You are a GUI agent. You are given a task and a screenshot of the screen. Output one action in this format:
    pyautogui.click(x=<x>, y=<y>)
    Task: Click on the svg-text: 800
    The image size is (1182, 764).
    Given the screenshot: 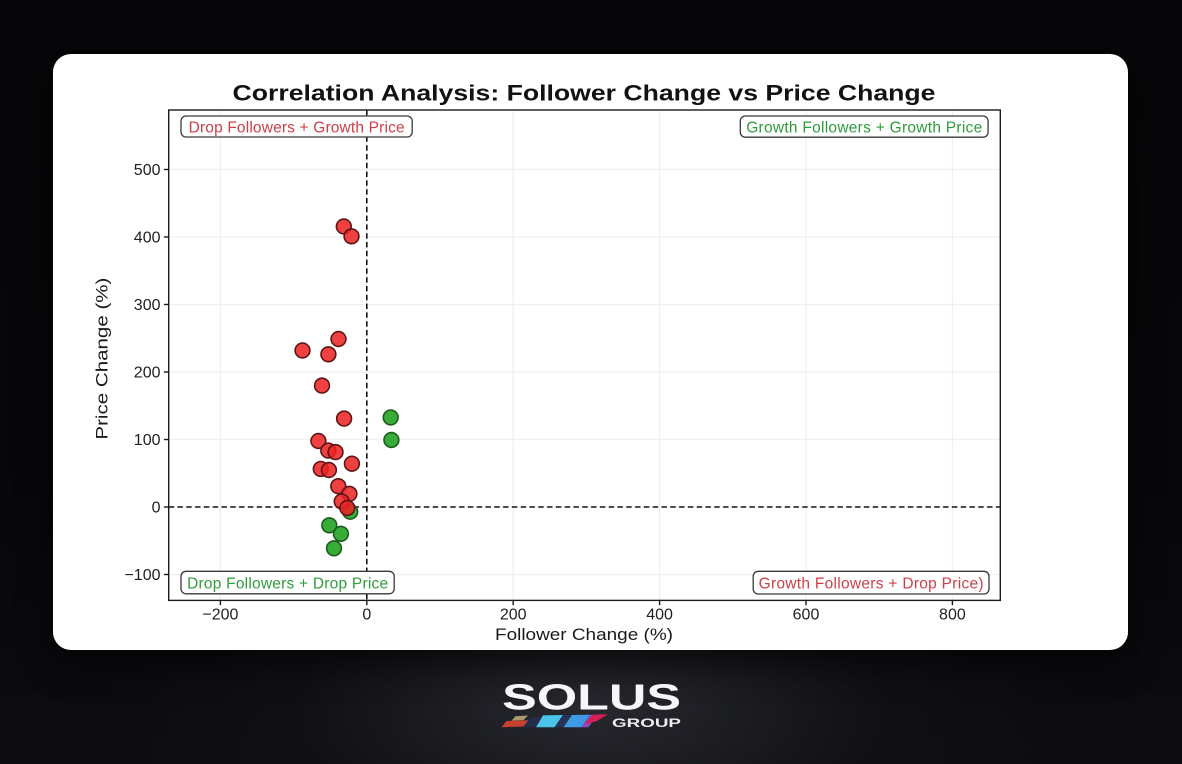 What is the action you would take?
    pyautogui.click(x=952, y=615)
    